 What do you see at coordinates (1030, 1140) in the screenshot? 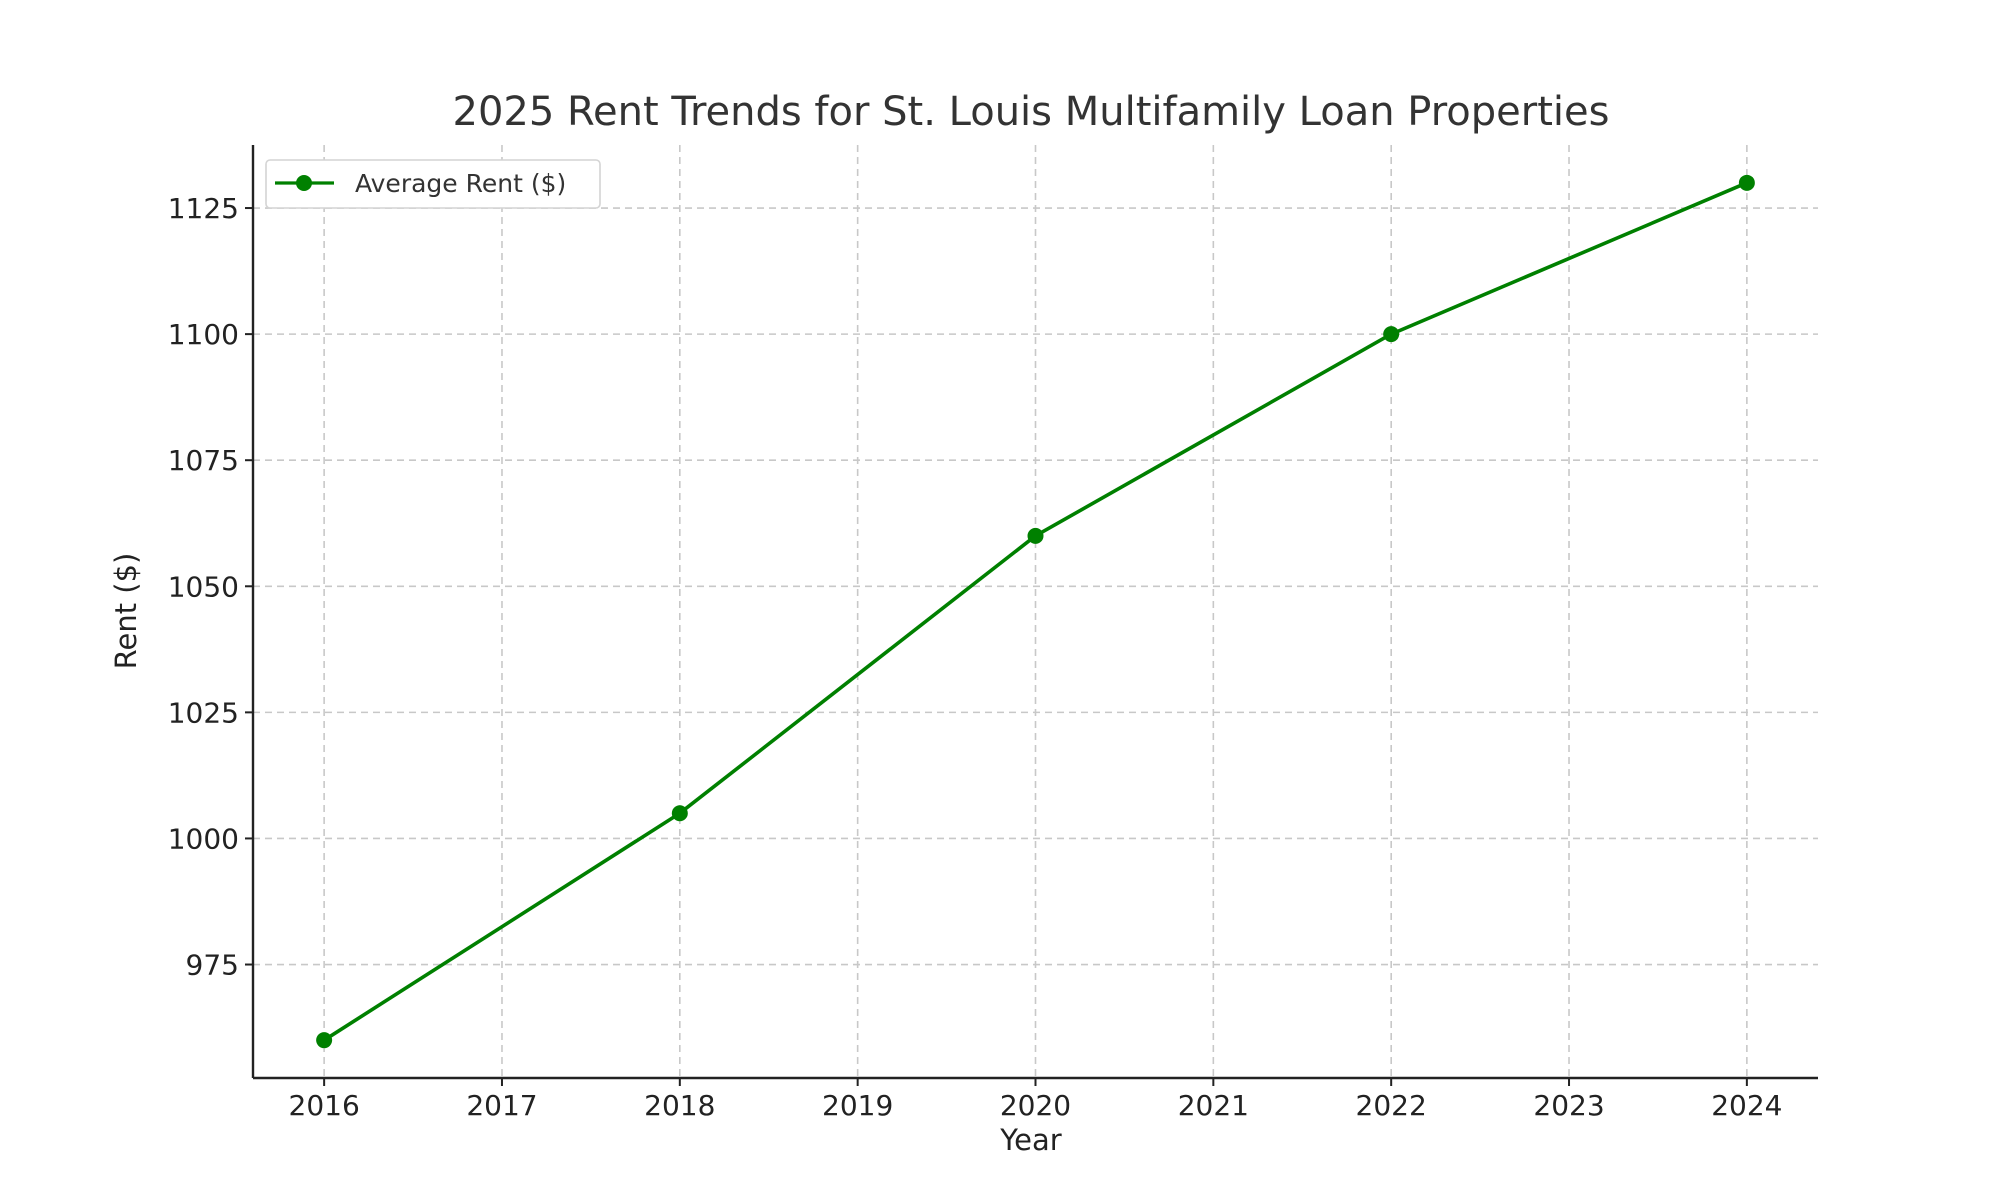
I see `x-axis-label: Year` at bounding box center [1030, 1140].